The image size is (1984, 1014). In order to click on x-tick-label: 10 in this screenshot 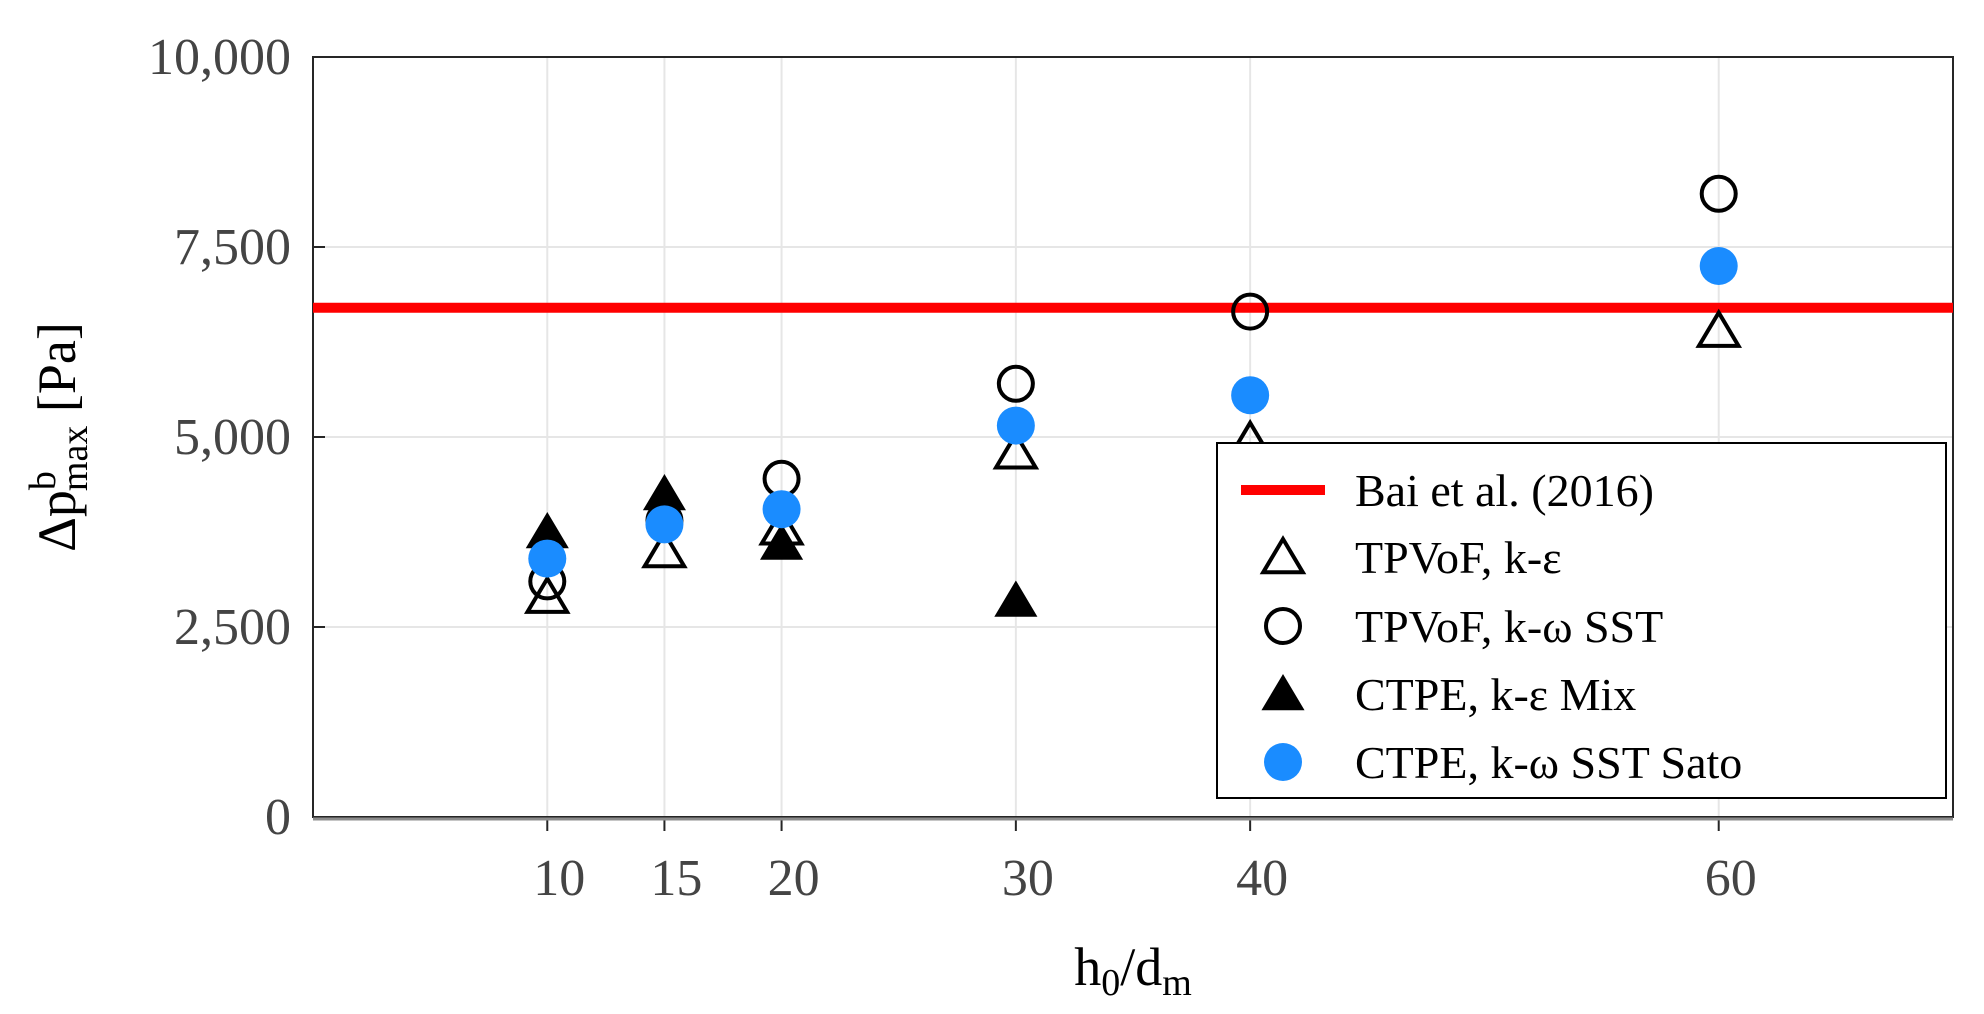, I will do `click(559, 878)`.